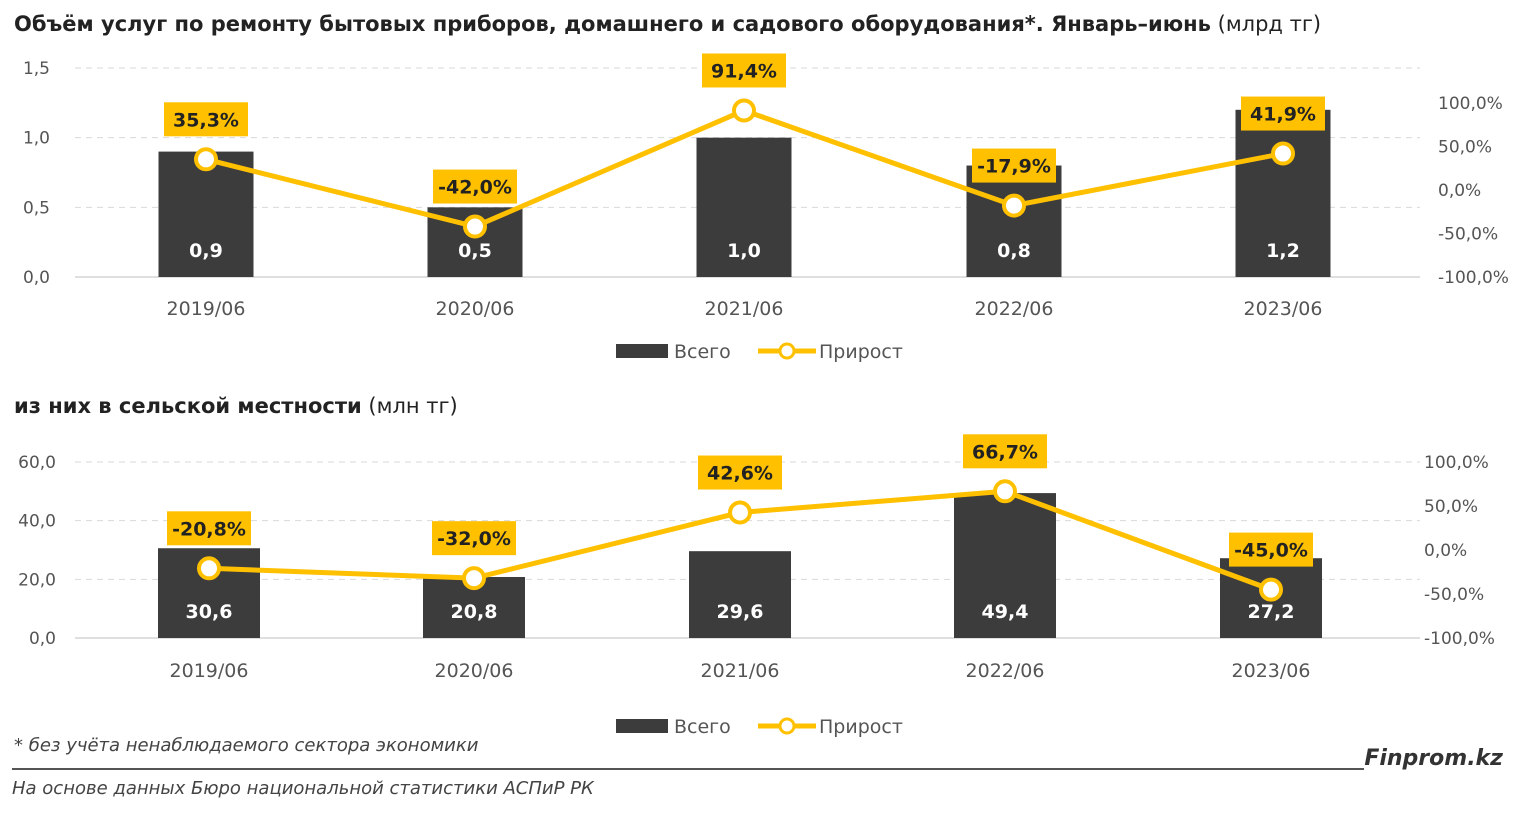 This screenshot has height=814, width=1515. Describe the element at coordinates (1433, 758) in the screenshot. I see `logo: Finprom.kz` at that location.